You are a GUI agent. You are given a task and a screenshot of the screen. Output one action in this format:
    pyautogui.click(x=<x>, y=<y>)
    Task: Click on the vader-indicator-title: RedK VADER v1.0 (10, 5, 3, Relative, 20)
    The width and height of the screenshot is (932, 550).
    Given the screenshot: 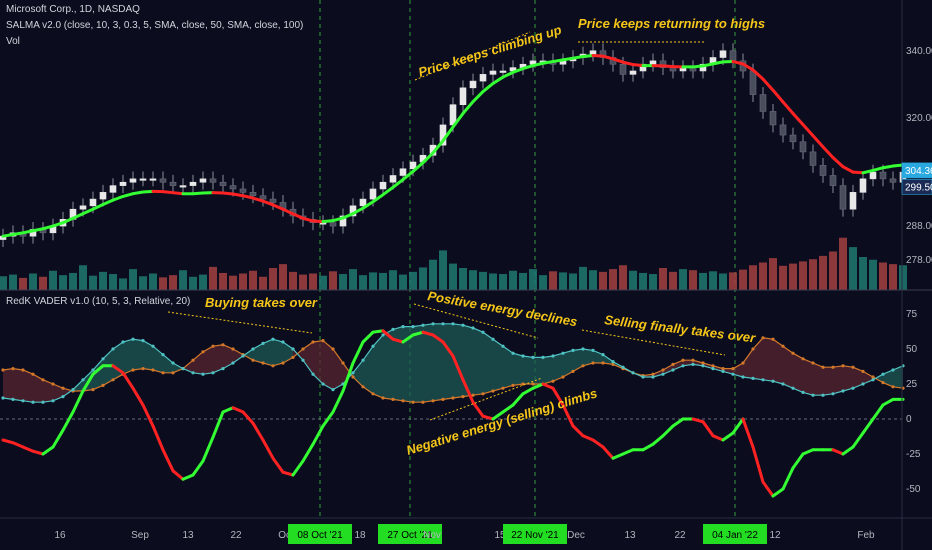 What is the action you would take?
    pyautogui.click(x=98, y=301)
    